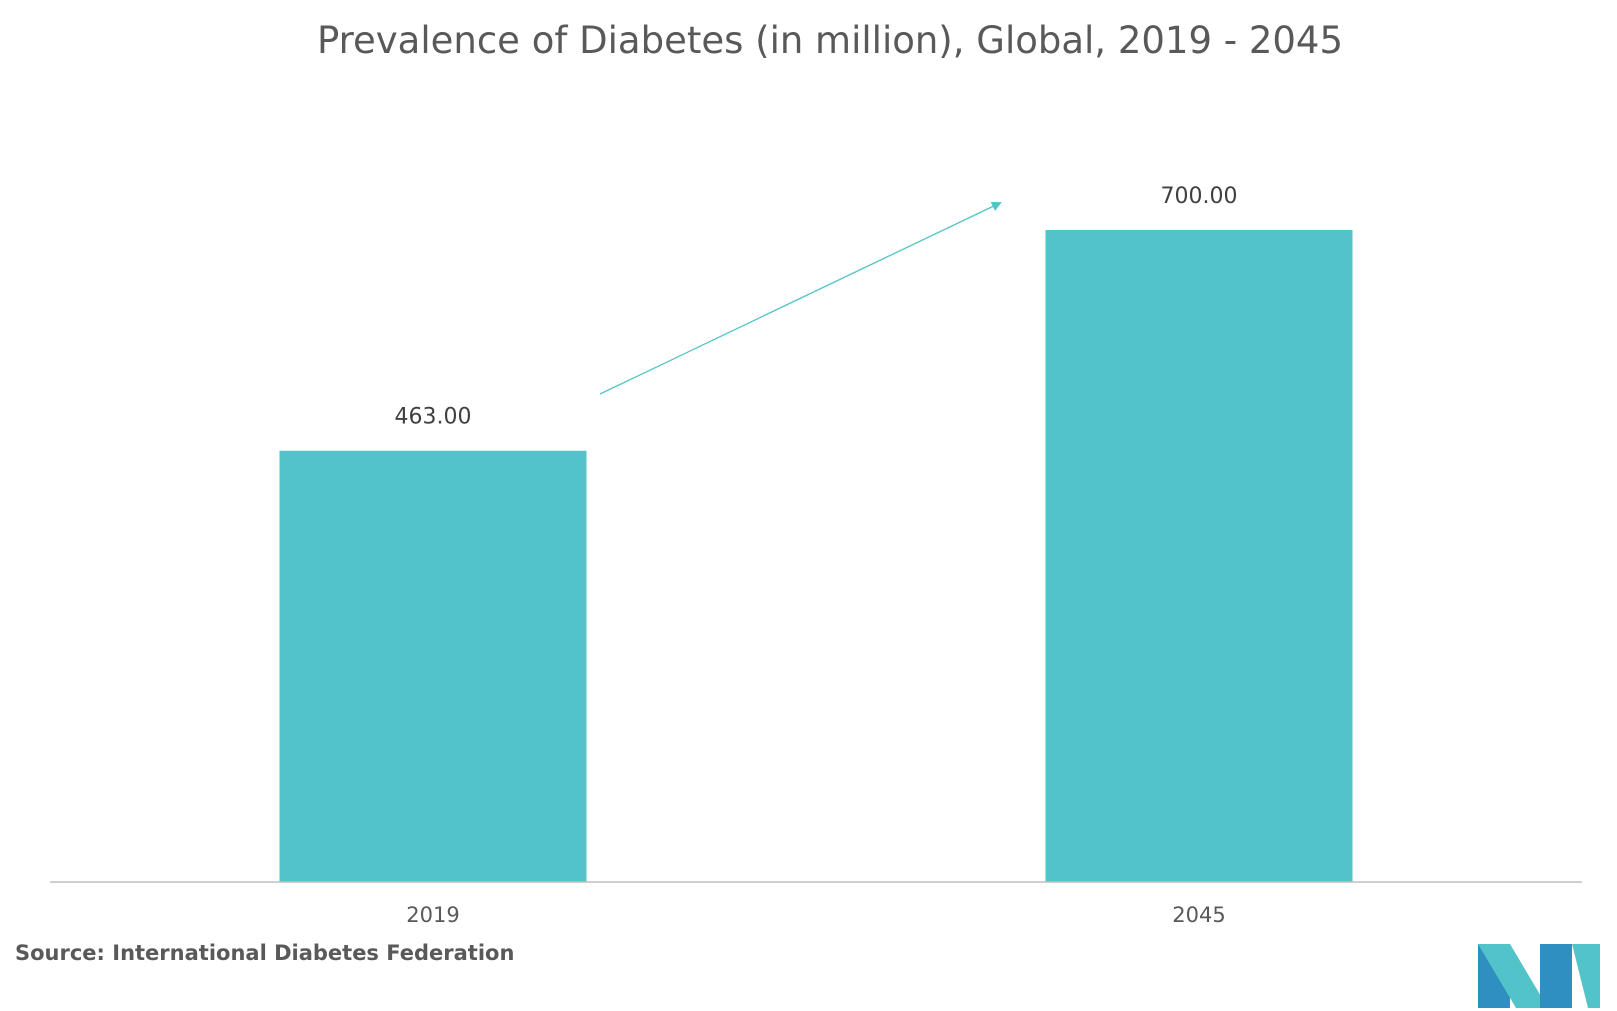 The width and height of the screenshot is (1617, 1011). What do you see at coordinates (433, 417) in the screenshot?
I see `value-label-2019: 463.00` at bounding box center [433, 417].